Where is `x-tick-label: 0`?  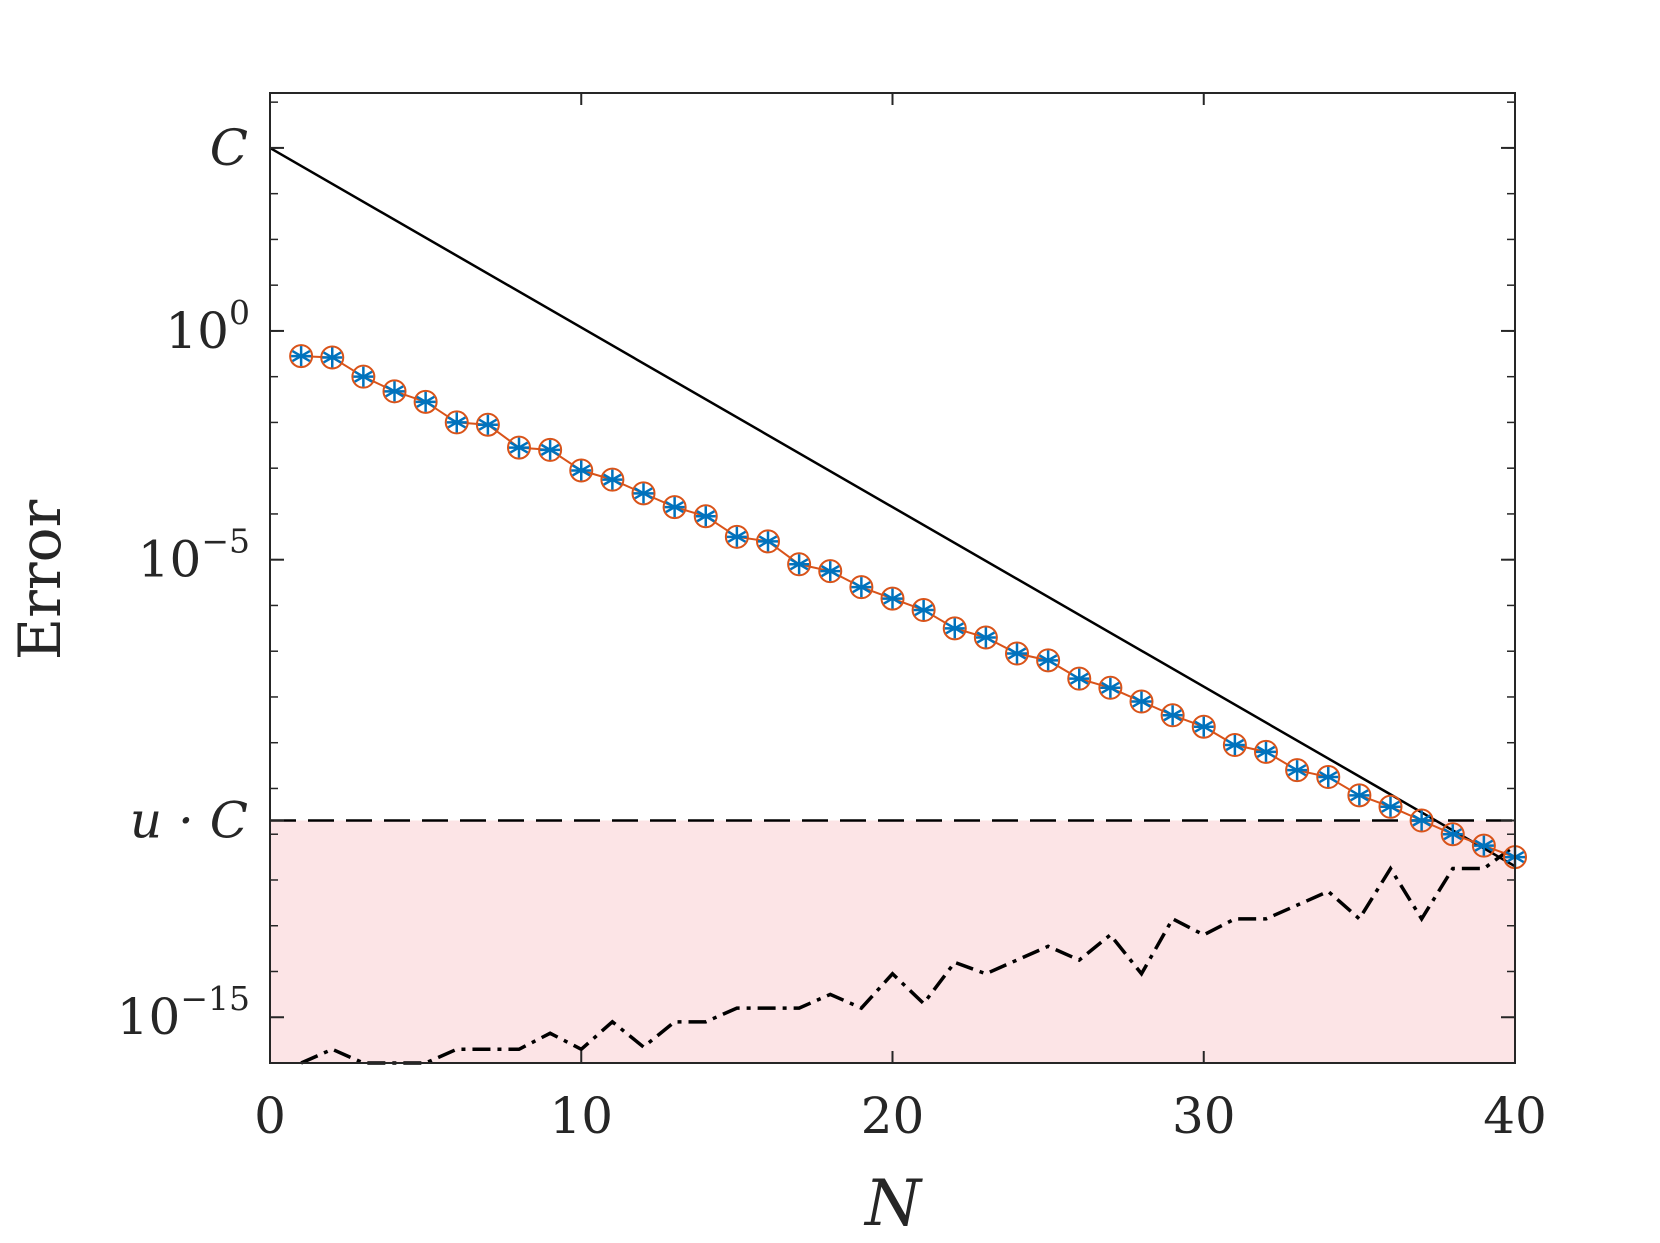 x-tick-label: 0 is located at coordinates (270, 1116).